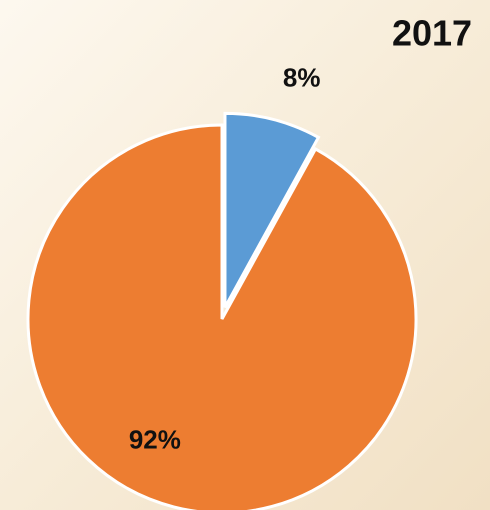 This screenshot has width=490, height=510. What do you see at coordinates (155, 439) in the screenshot?
I see `data-label: 92%` at bounding box center [155, 439].